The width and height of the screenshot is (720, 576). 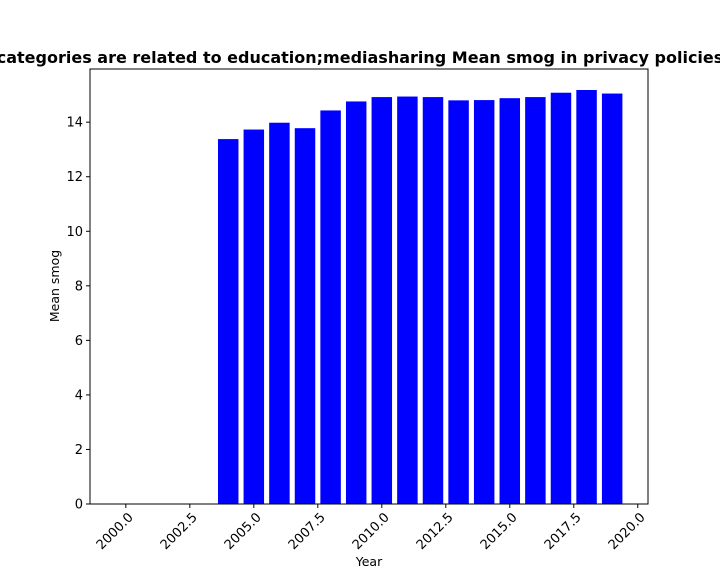 I want to click on x-axis-label: Year, so click(x=369, y=561).